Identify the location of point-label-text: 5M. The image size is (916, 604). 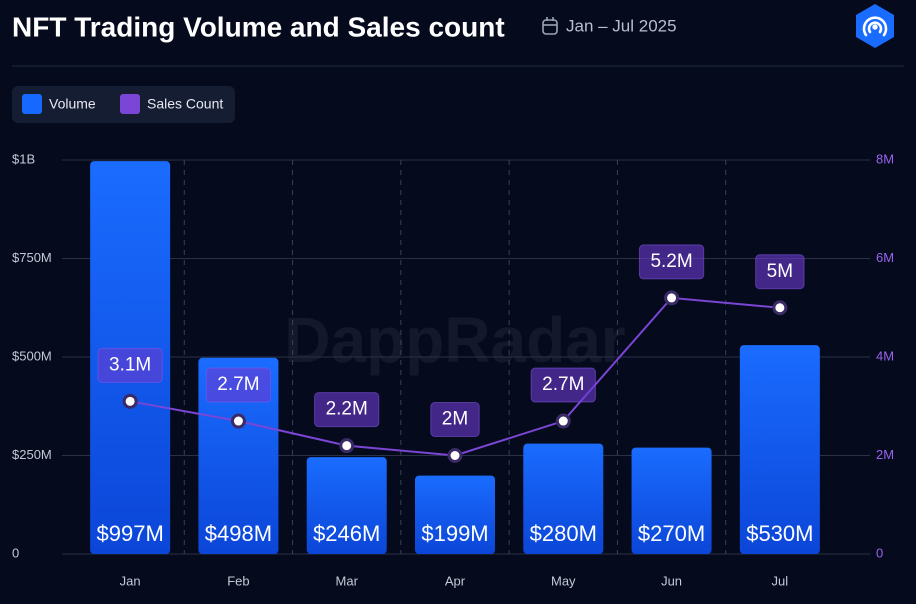
(780, 271).